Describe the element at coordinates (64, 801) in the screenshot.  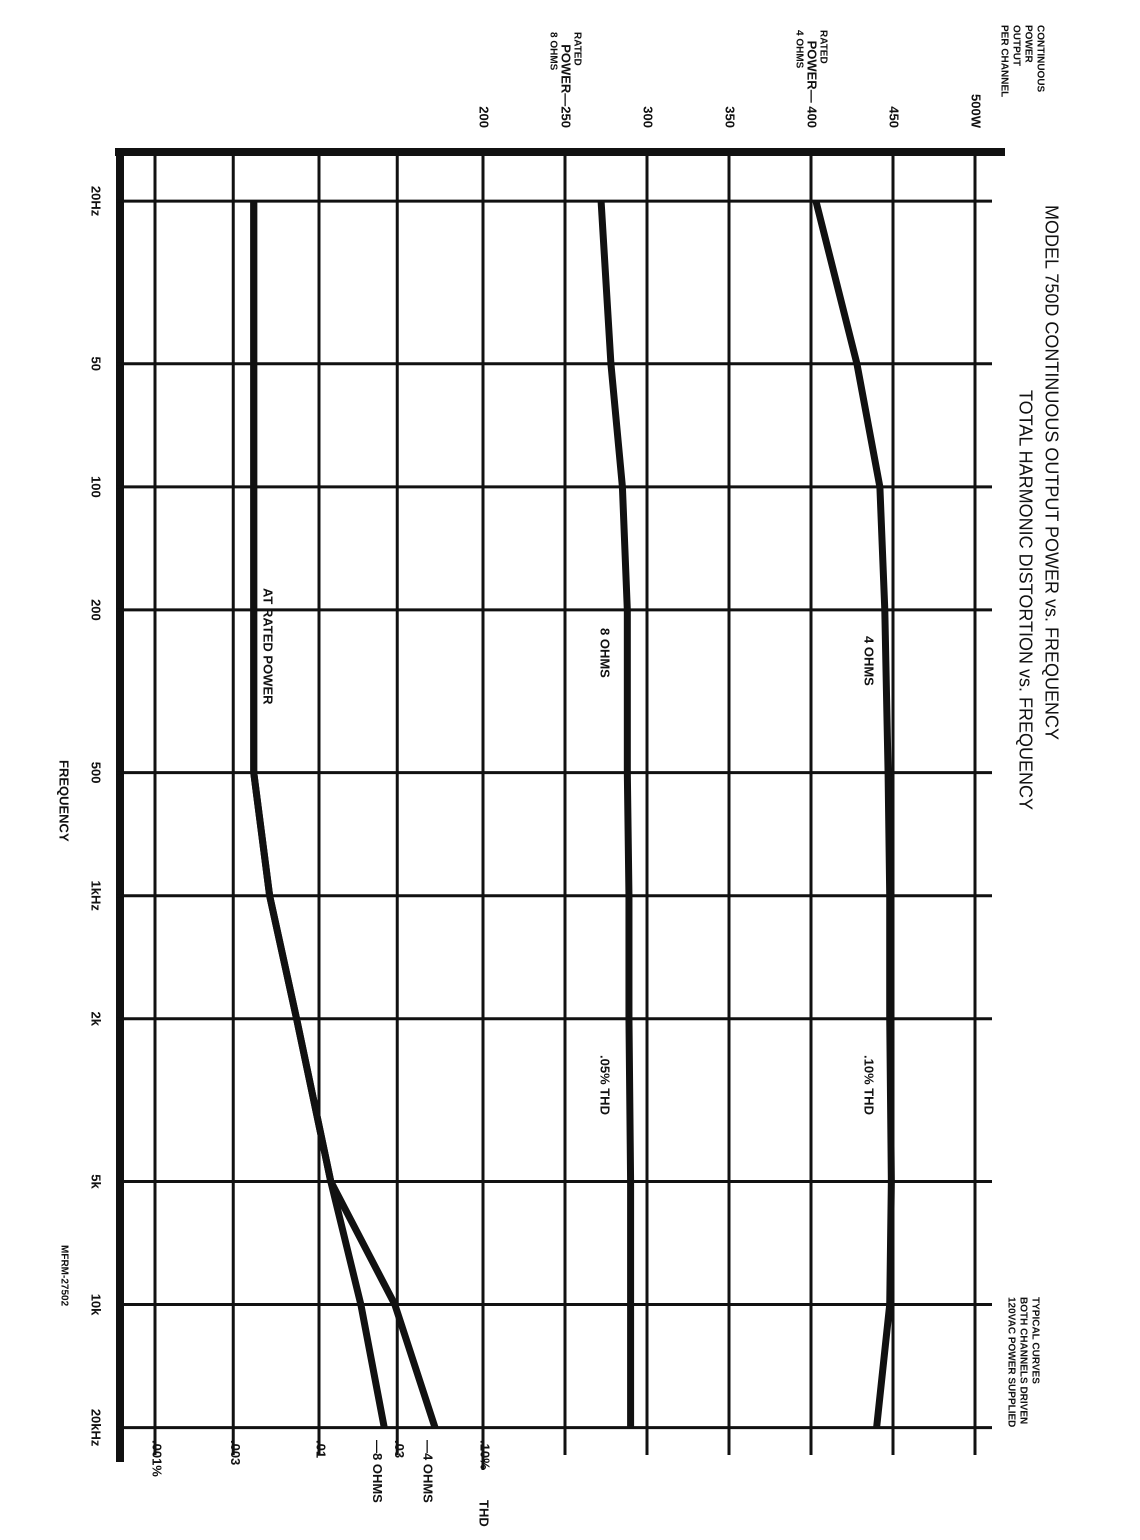
I see `x-label: FREQUENCY` at that location.